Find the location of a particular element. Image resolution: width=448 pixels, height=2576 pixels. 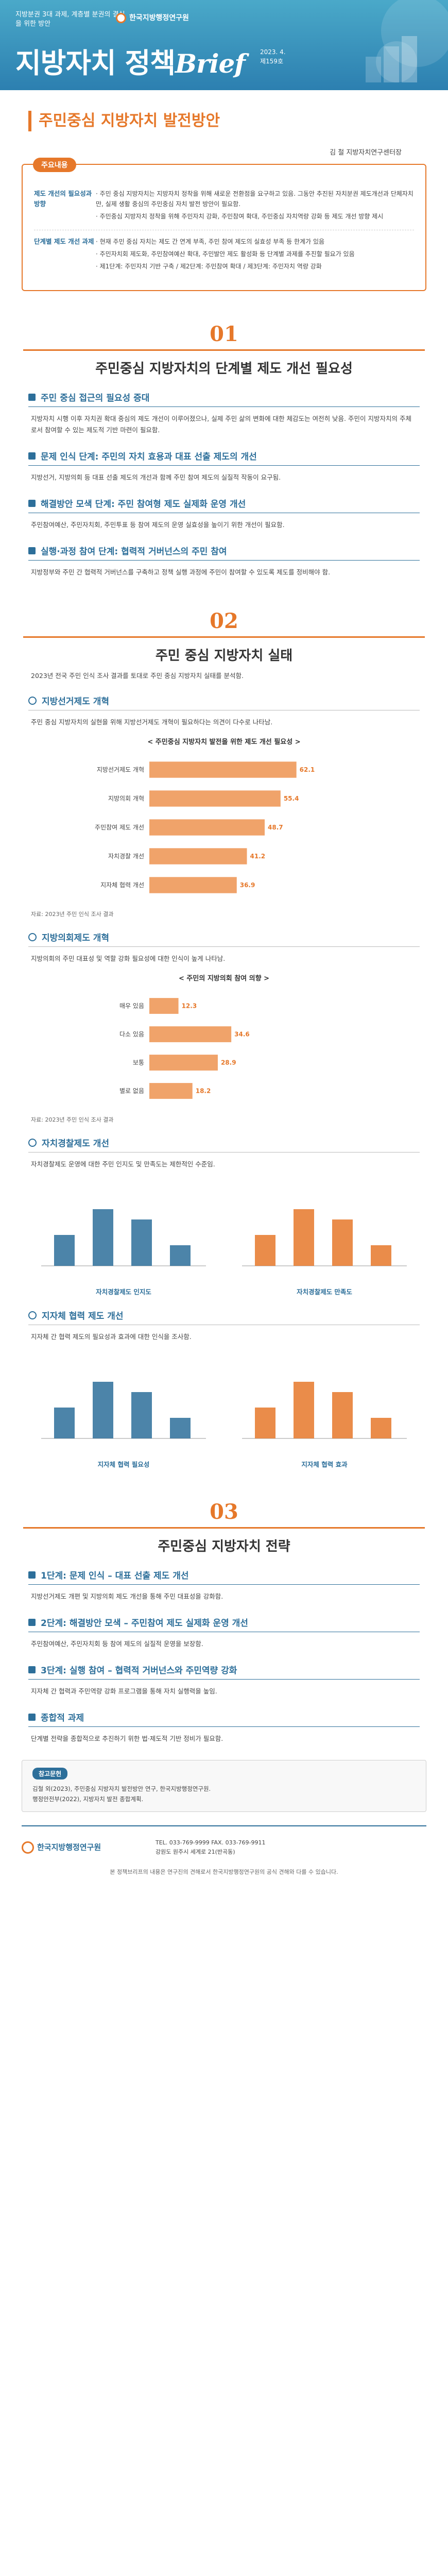

header-tagline: 지방분권 3대 과제, 계층별 분권의 결실을 위한 방안 is located at coordinates (70, 19).